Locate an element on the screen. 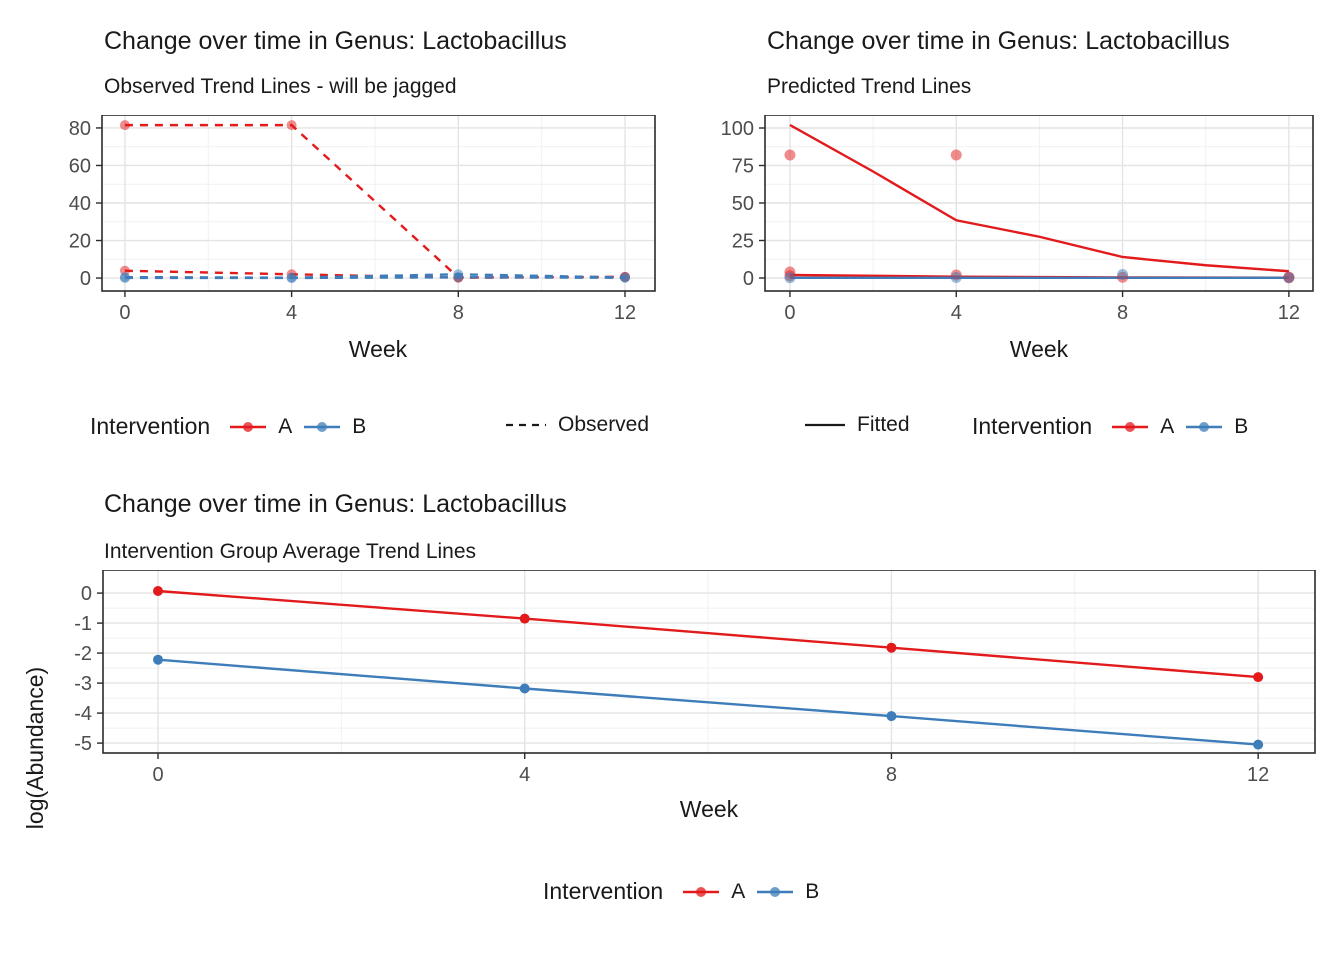 Image resolution: width=1344 pixels, height=960 pixels. predicted-plot-area: 0 4 8 12 100 75 50 25 0 is located at coordinates (1017, 219).